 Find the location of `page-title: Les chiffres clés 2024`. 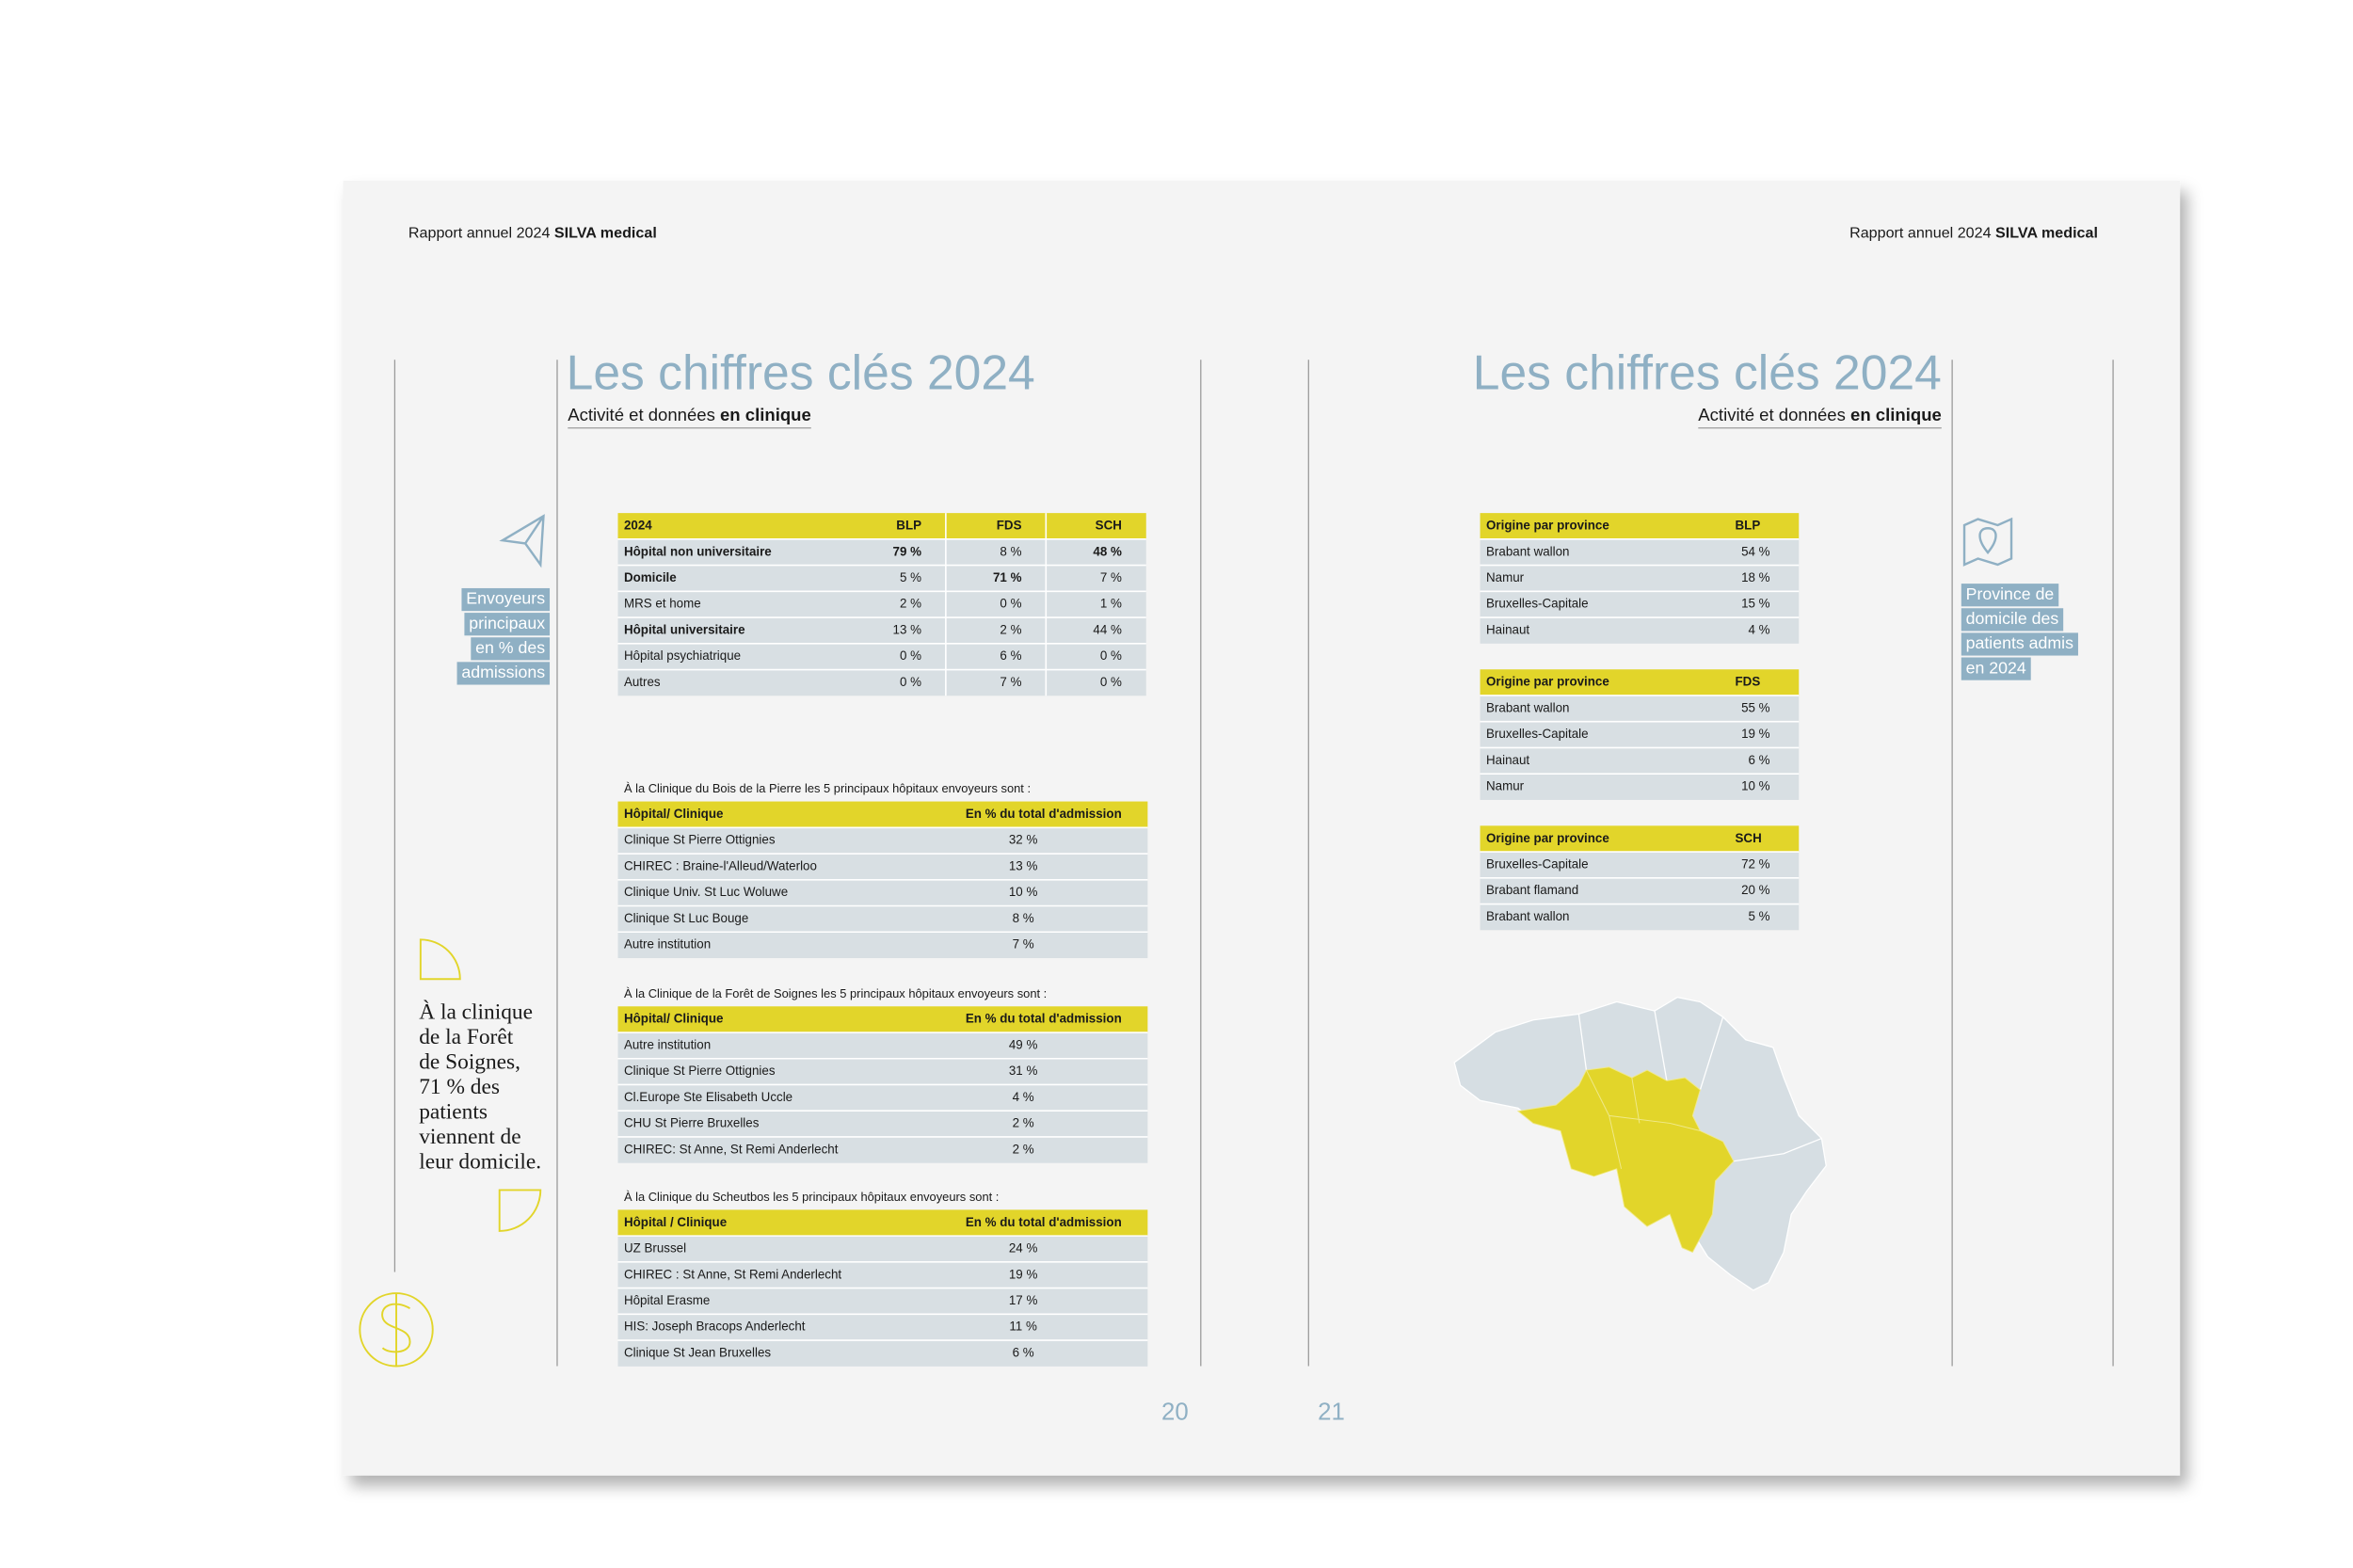

page-title: Les chiffres clés 2024 is located at coordinates (1708, 372).